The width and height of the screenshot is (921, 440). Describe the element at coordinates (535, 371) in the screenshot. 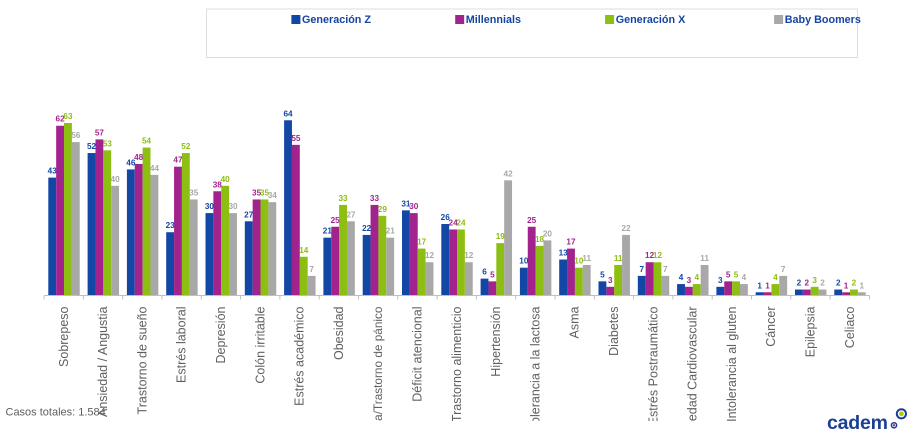

I see `svg-text: Intolerancia a la lactosa` at that location.